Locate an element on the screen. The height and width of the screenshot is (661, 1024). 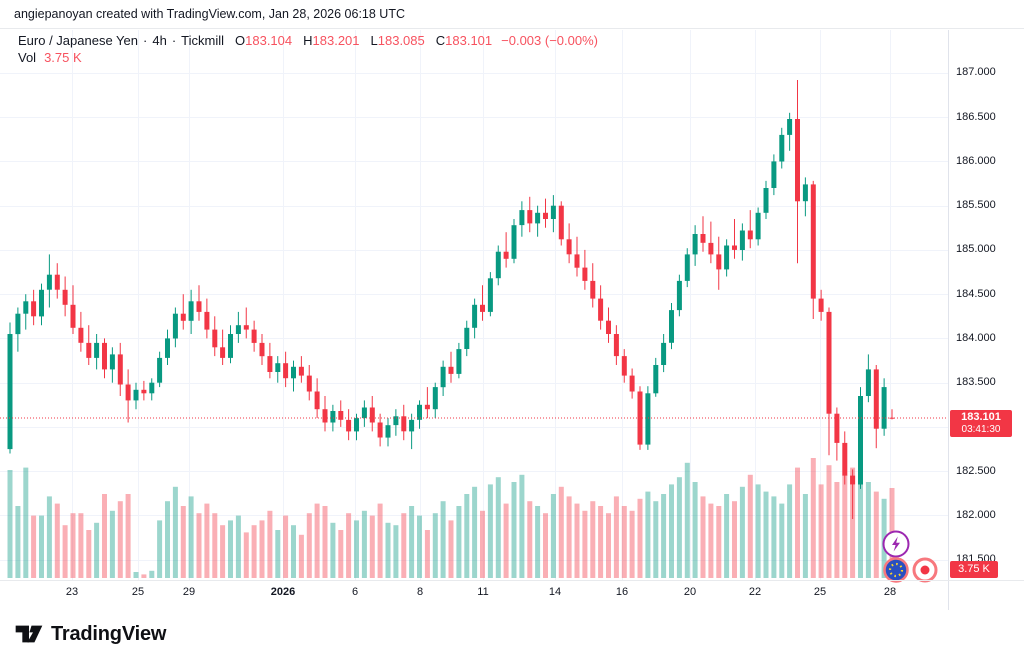
time-axis-label: 23 is located at coordinates (72, 592).